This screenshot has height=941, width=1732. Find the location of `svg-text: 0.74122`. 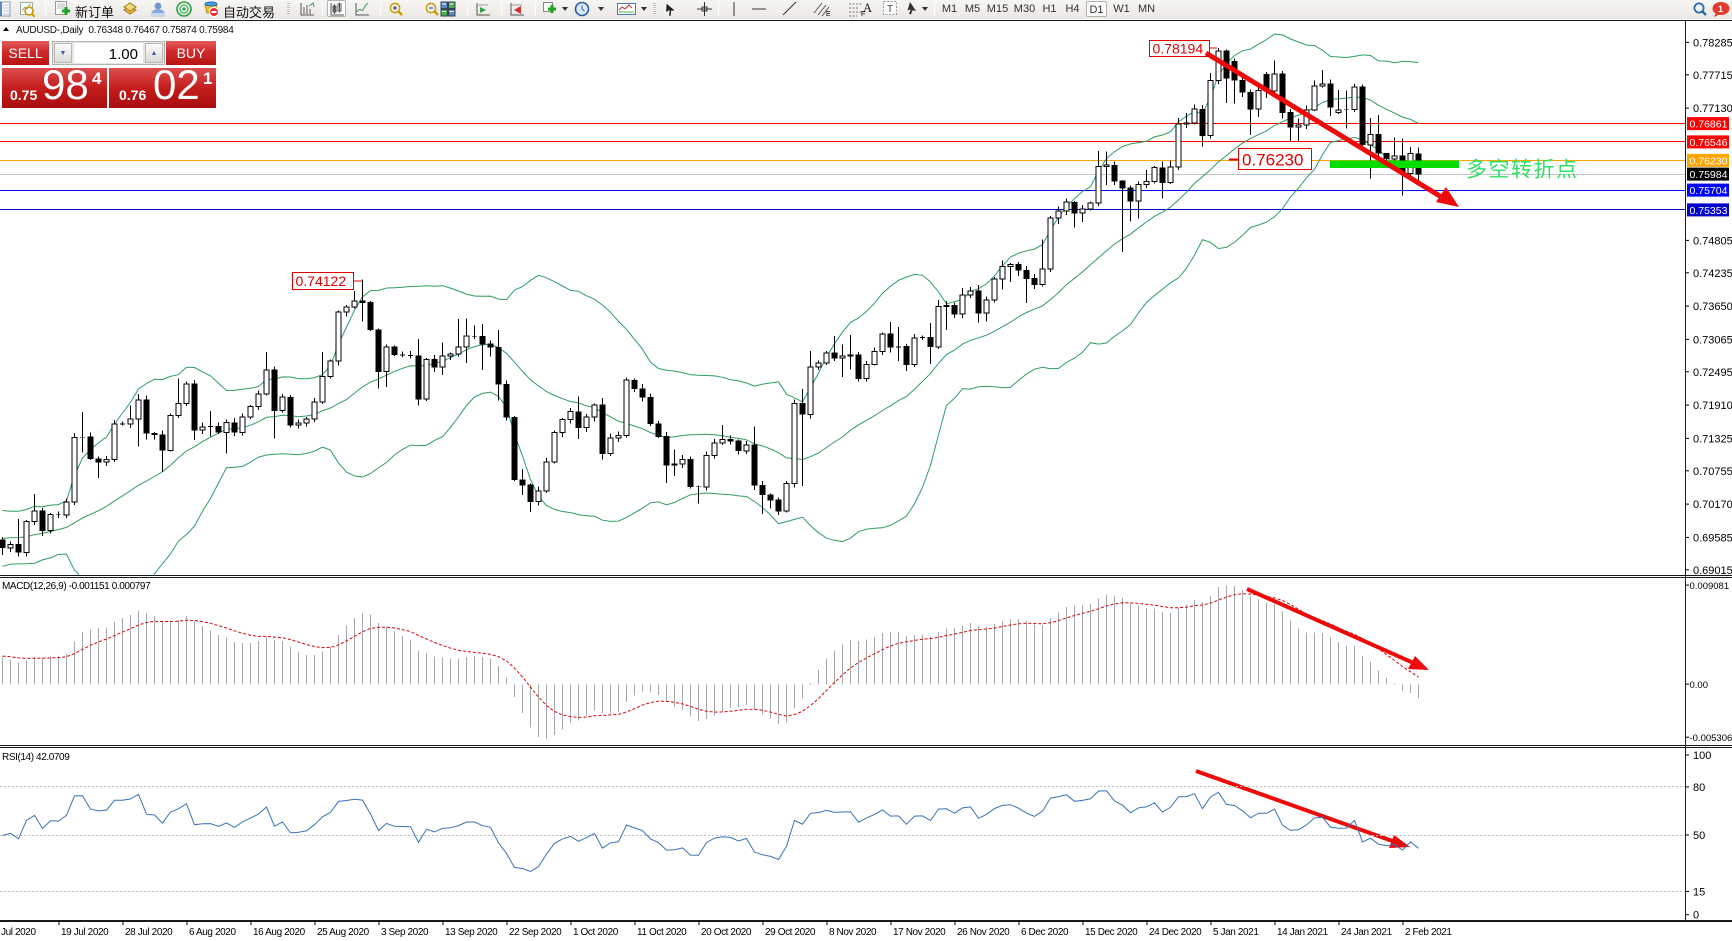

svg-text: 0.74122 is located at coordinates (321, 281).